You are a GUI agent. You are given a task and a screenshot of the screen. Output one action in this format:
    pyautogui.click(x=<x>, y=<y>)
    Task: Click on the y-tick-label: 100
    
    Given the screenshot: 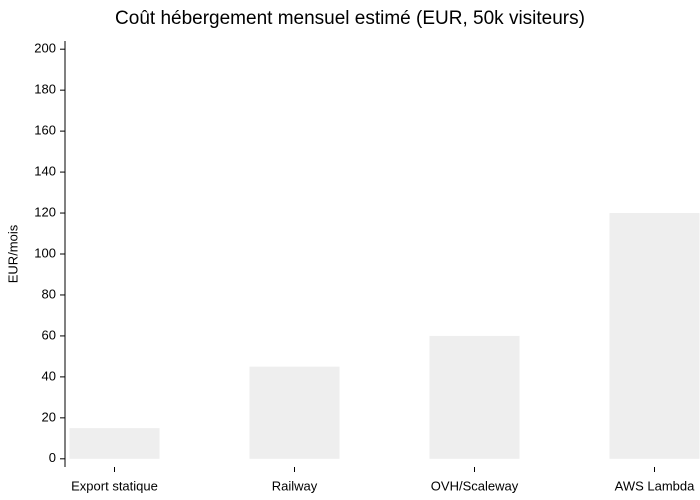 What is the action you would take?
    pyautogui.click(x=45, y=252)
    